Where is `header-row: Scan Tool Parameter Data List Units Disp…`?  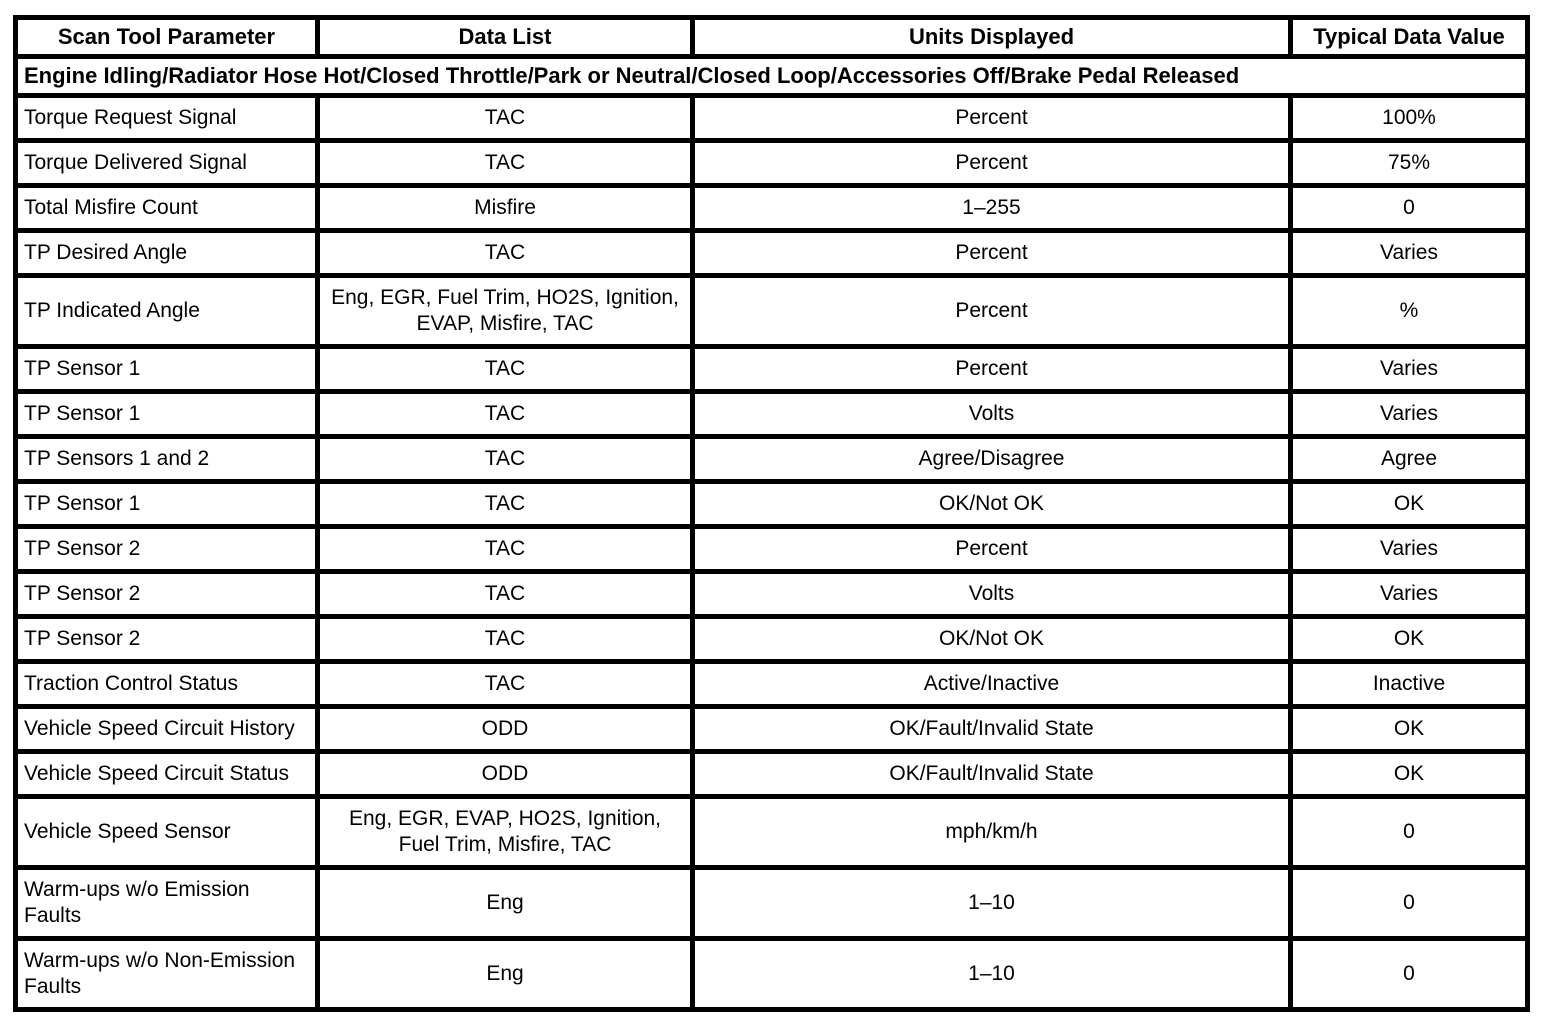 header-row: Scan Tool Parameter Data List Units Disp… is located at coordinates (771, 37).